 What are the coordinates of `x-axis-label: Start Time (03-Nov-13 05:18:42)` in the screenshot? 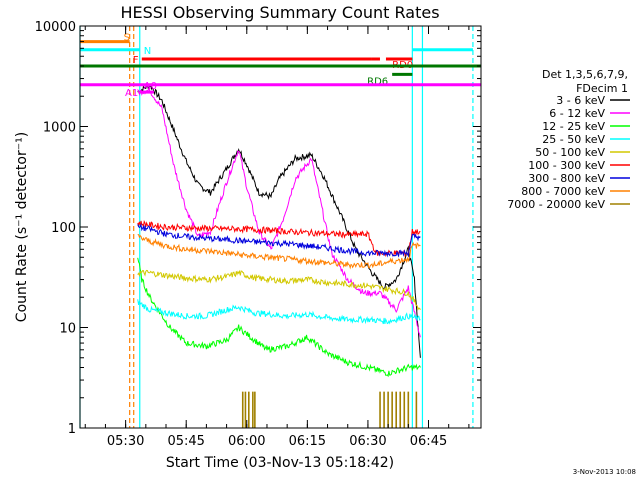 It's located at (280, 463).